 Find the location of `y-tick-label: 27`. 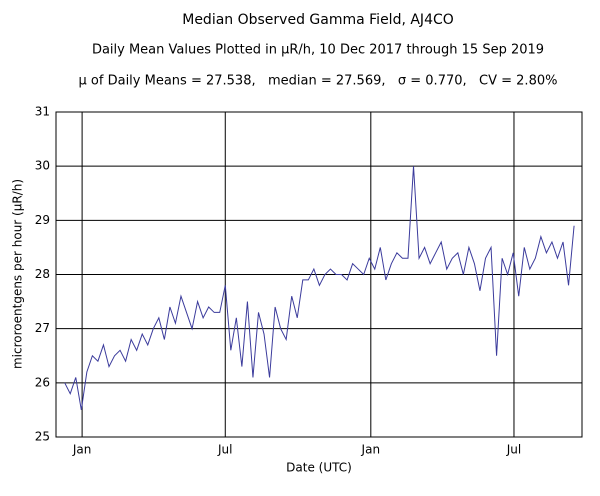

y-tick-label: 27 is located at coordinates (42, 328).